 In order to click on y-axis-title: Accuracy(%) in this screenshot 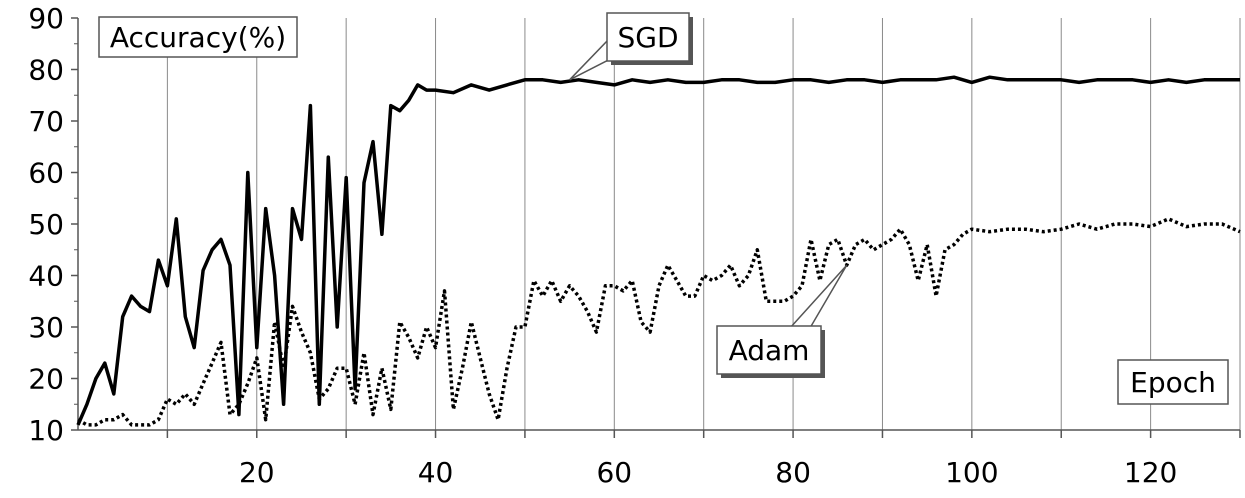, I will do `click(198, 37)`.